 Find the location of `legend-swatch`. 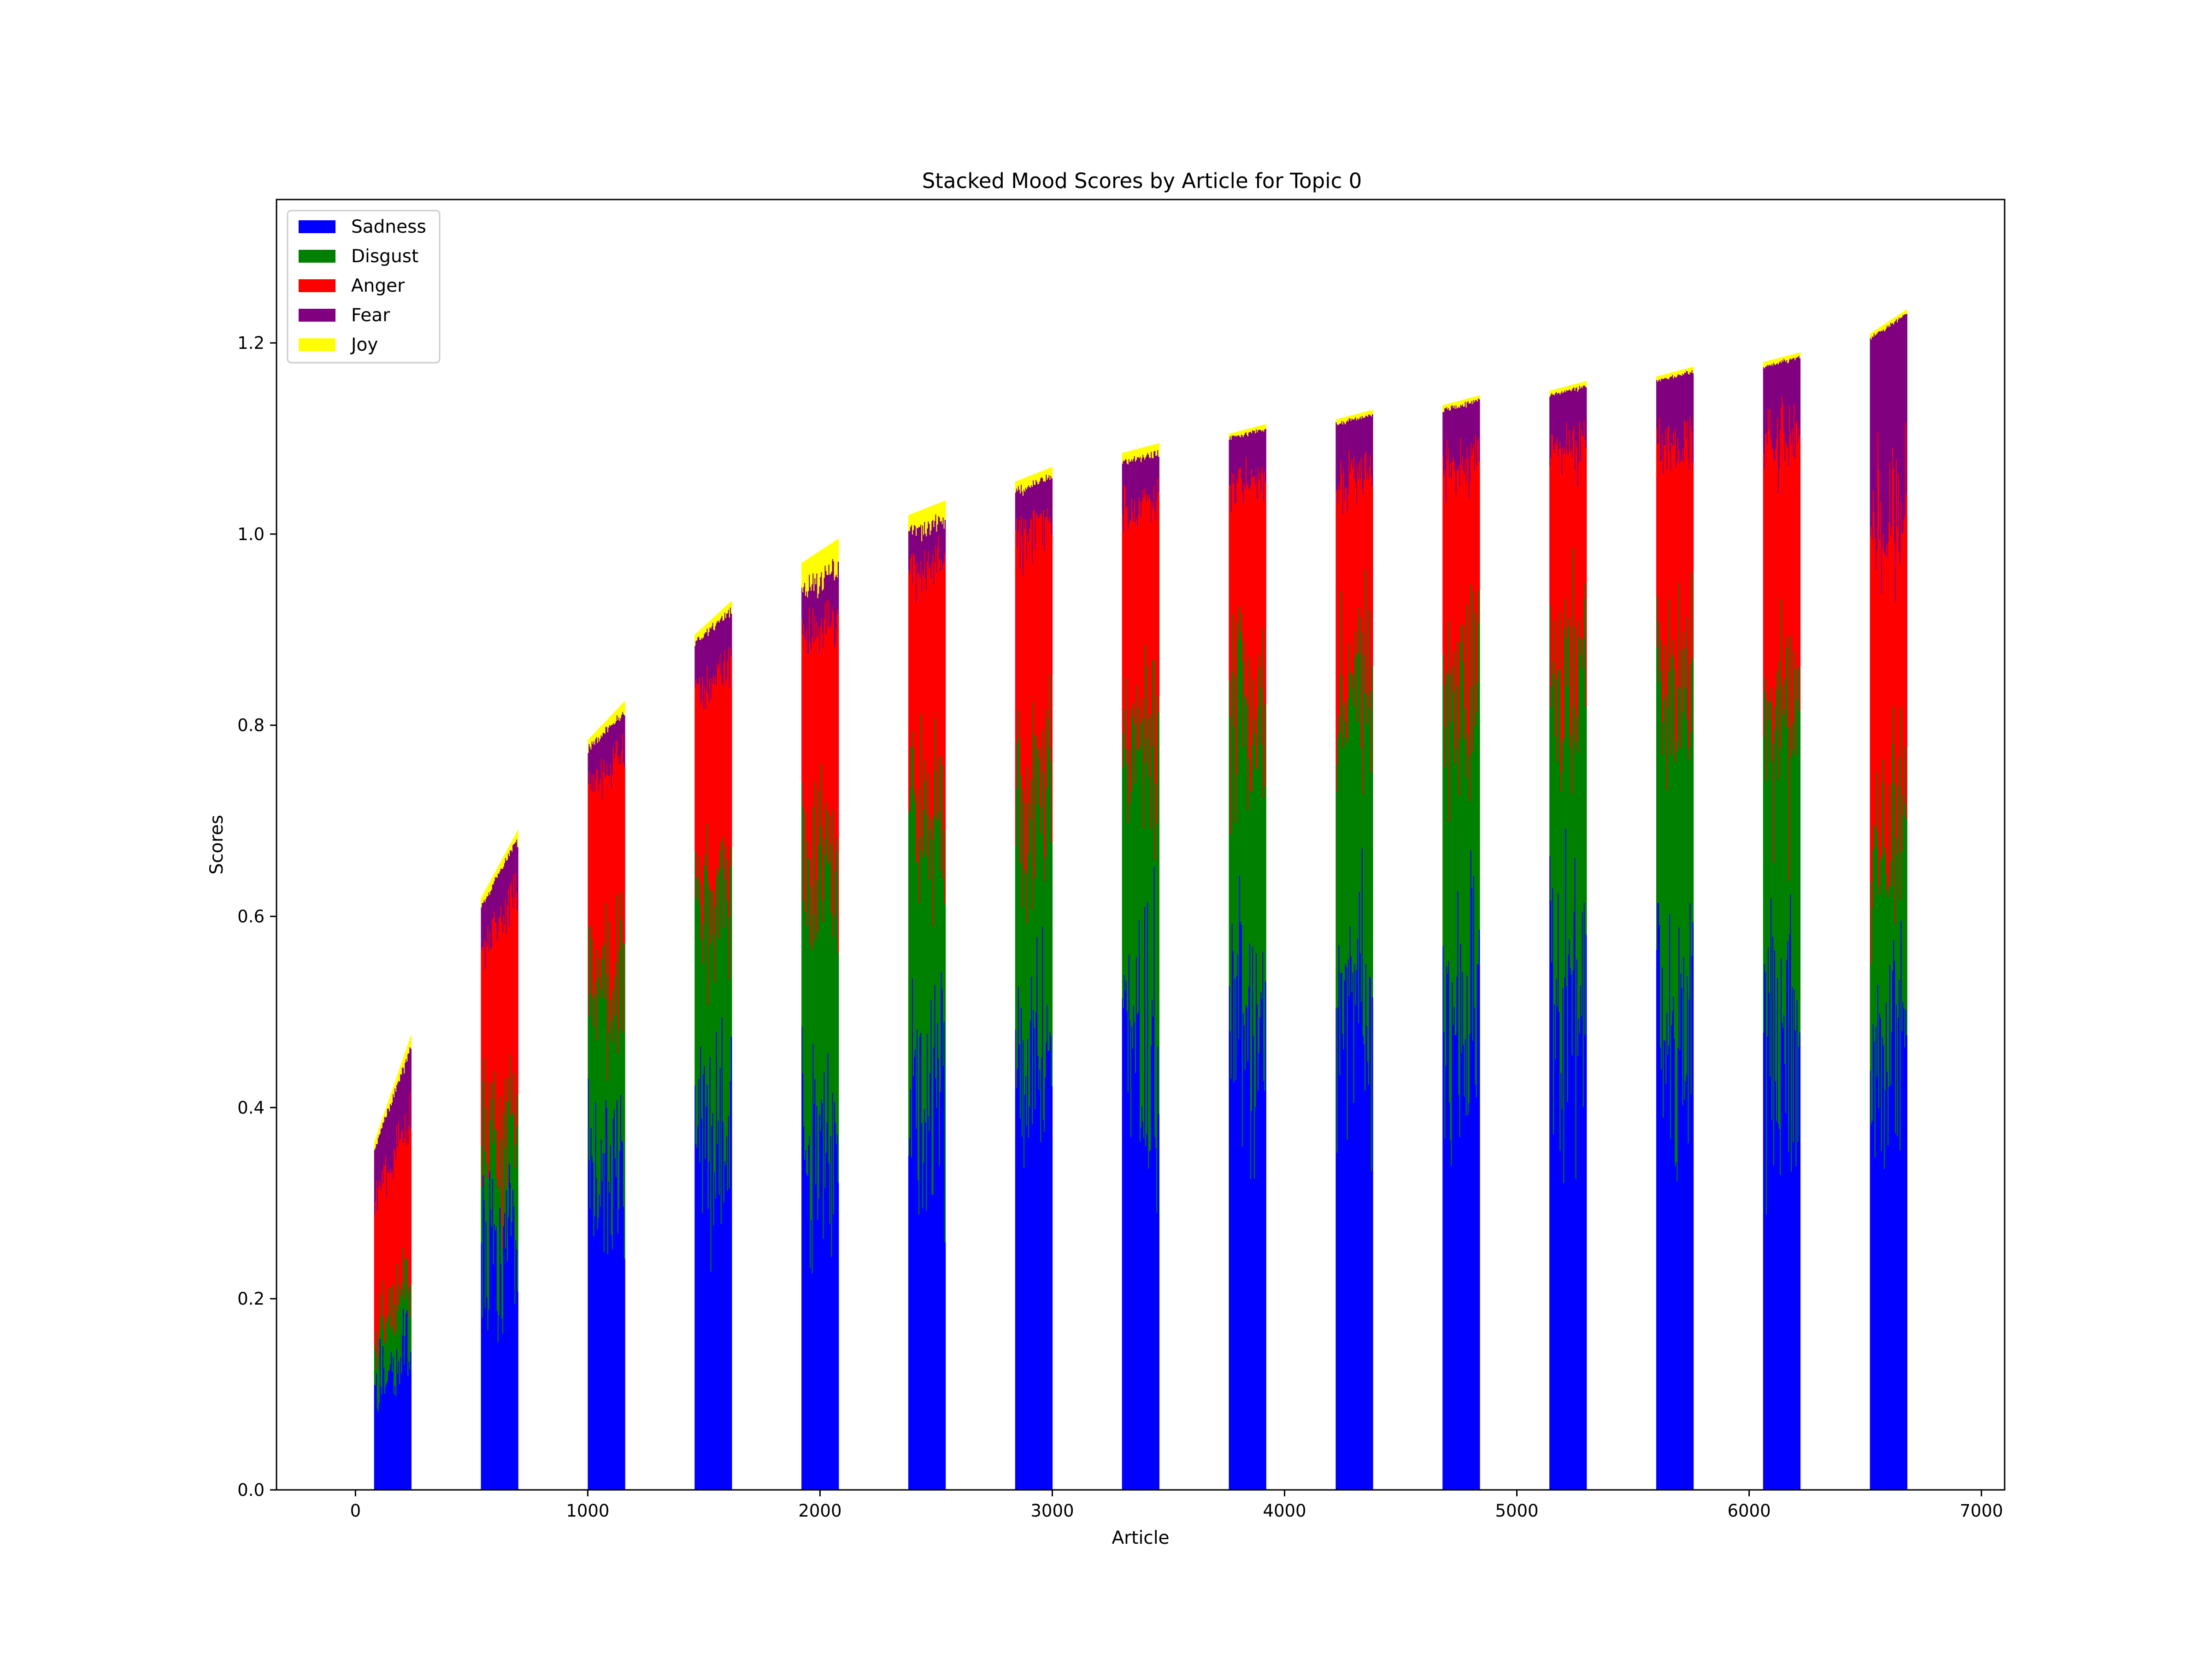

legend-swatch is located at coordinates (317, 226).